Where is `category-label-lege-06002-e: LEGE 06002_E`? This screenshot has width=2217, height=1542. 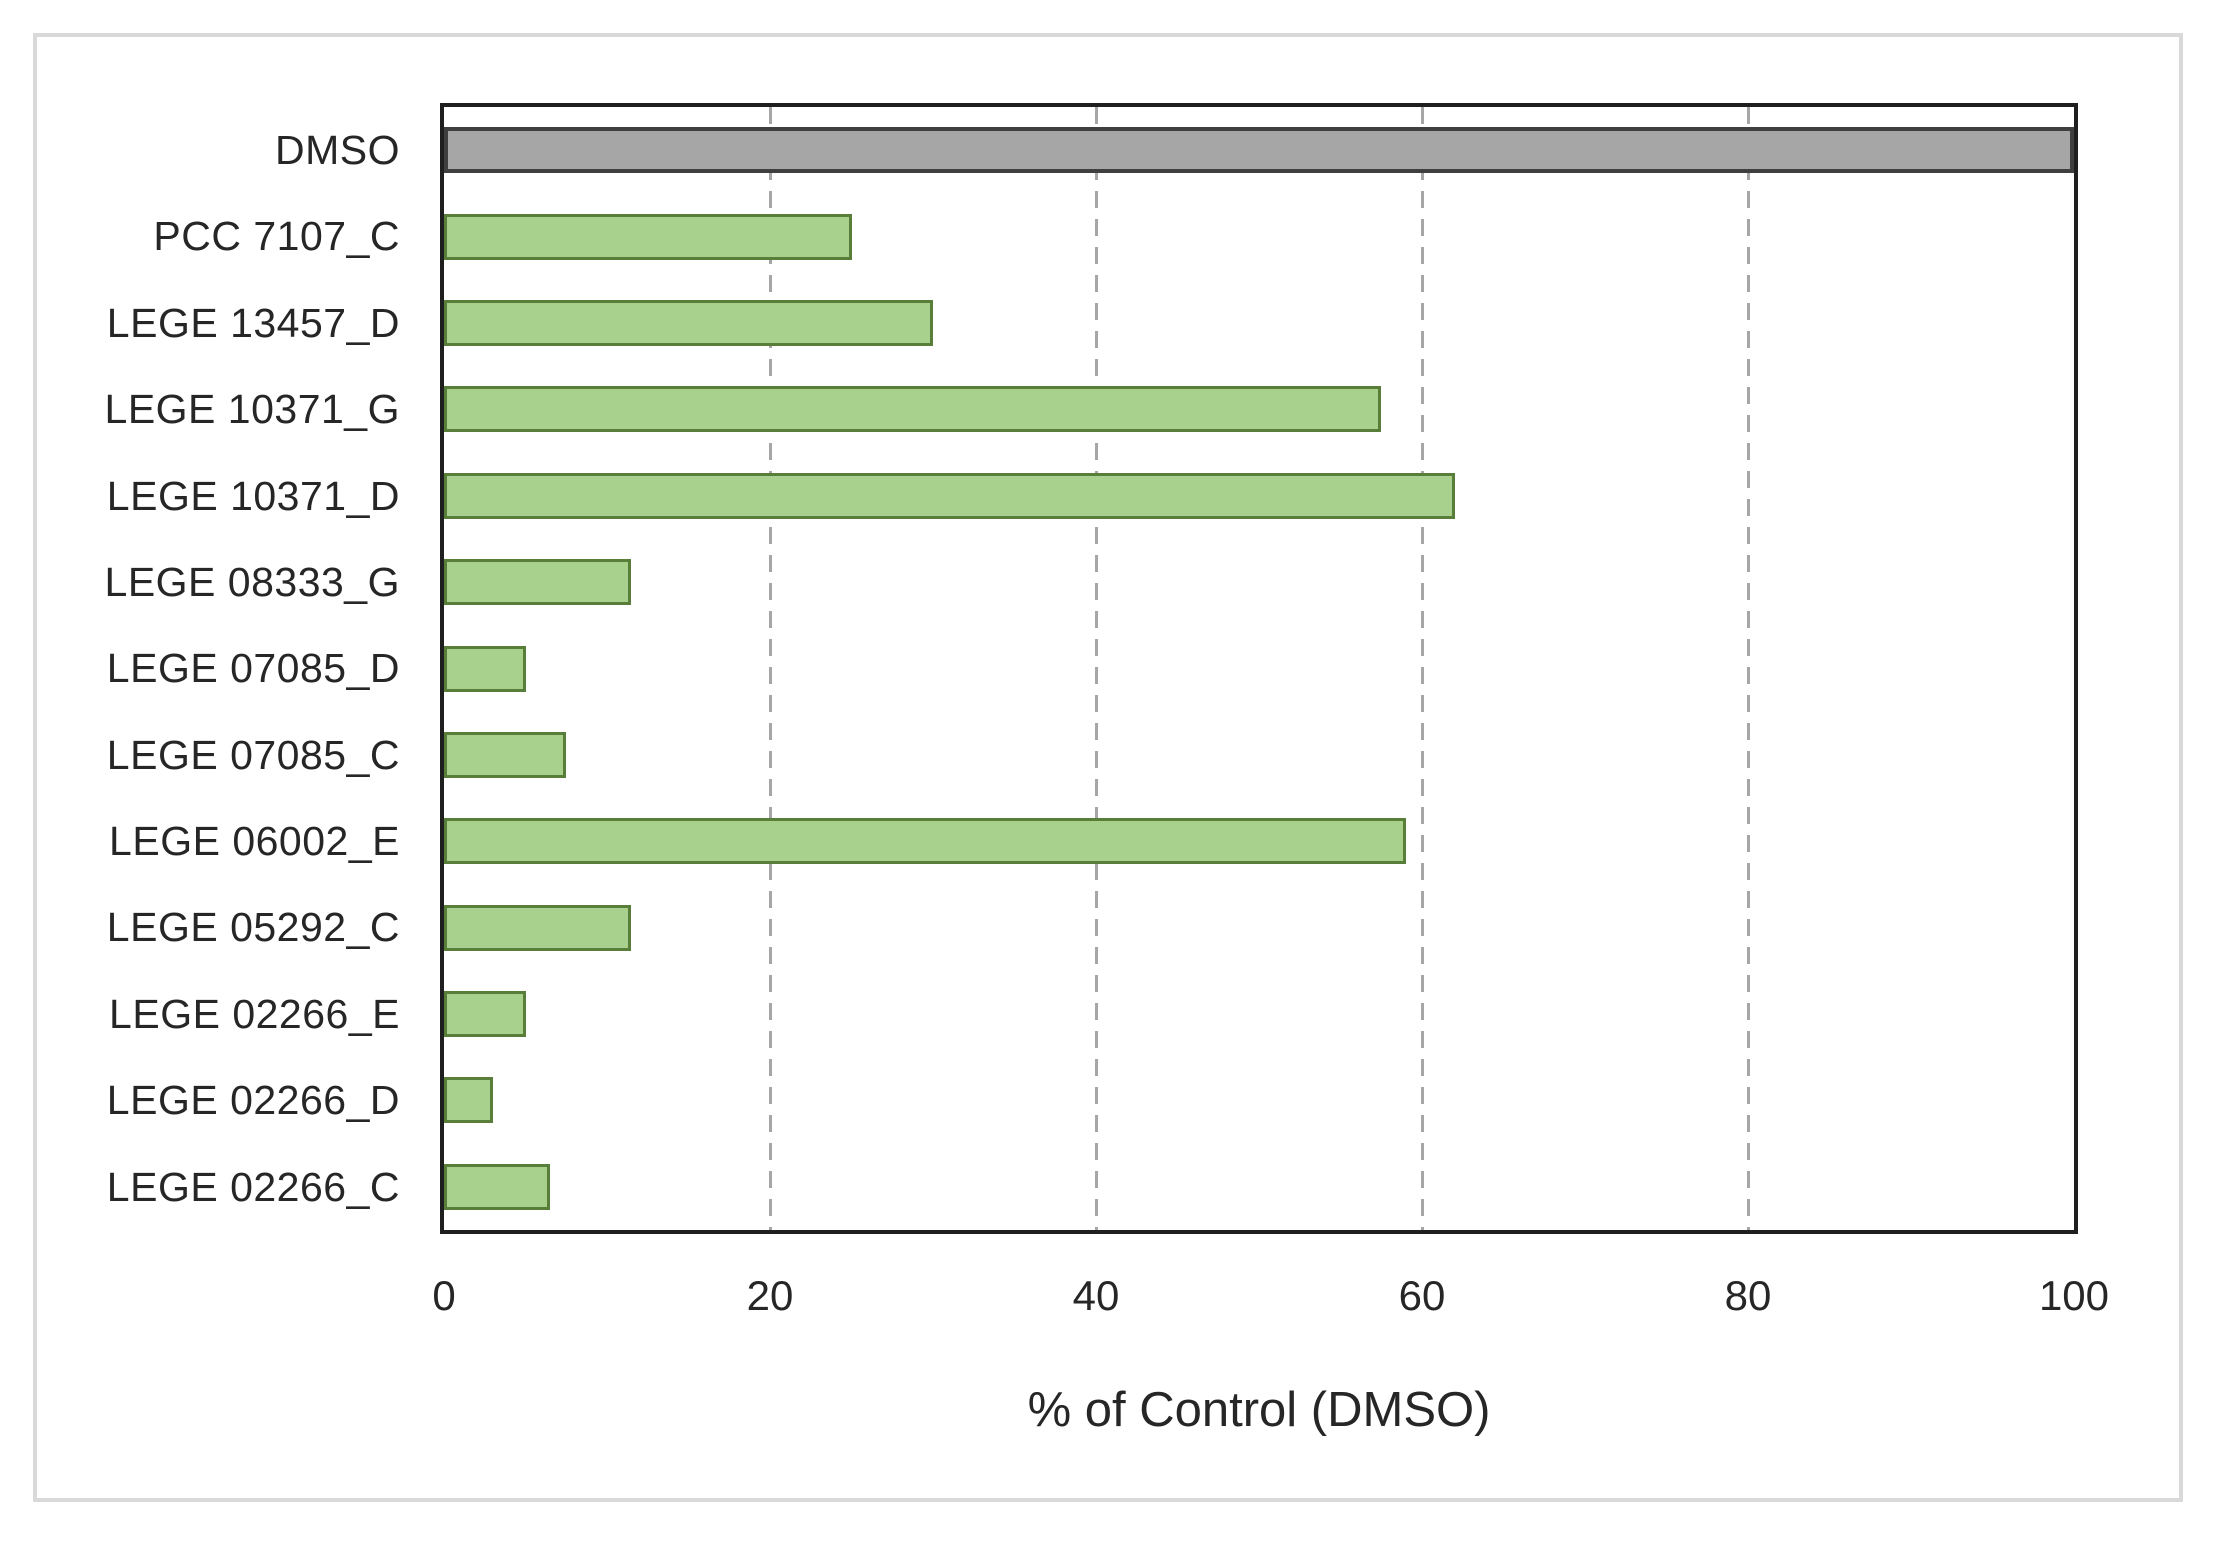 category-label-lege-06002-e: LEGE 06002_E is located at coordinates (254, 840).